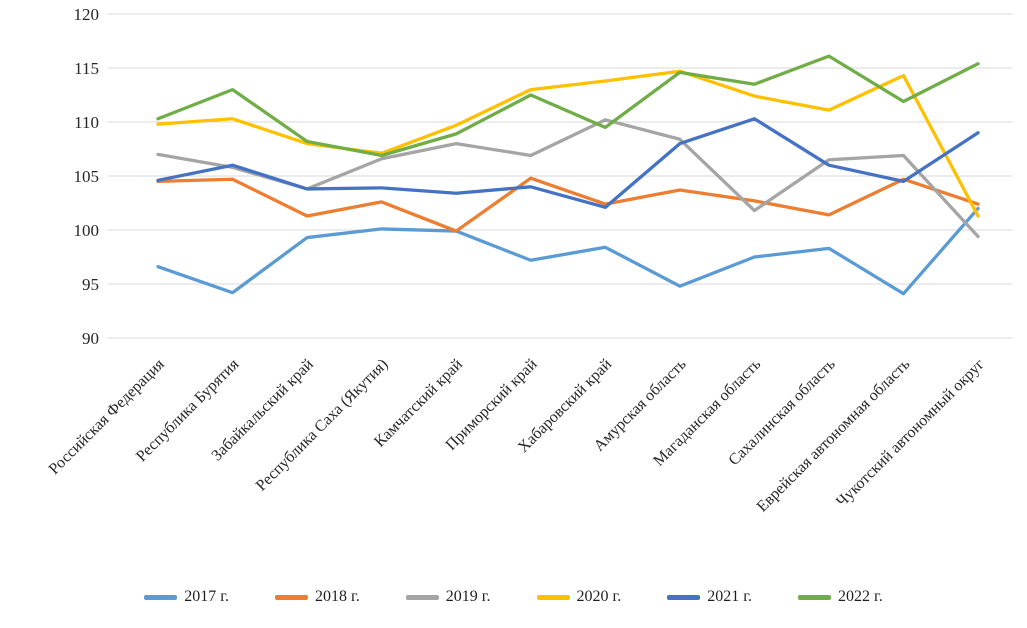 Image resolution: width=1027 pixels, height=628 pixels. What do you see at coordinates (87, 14) in the screenshot?
I see `y-axis-tick-label: 120` at bounding box center [87, 14].